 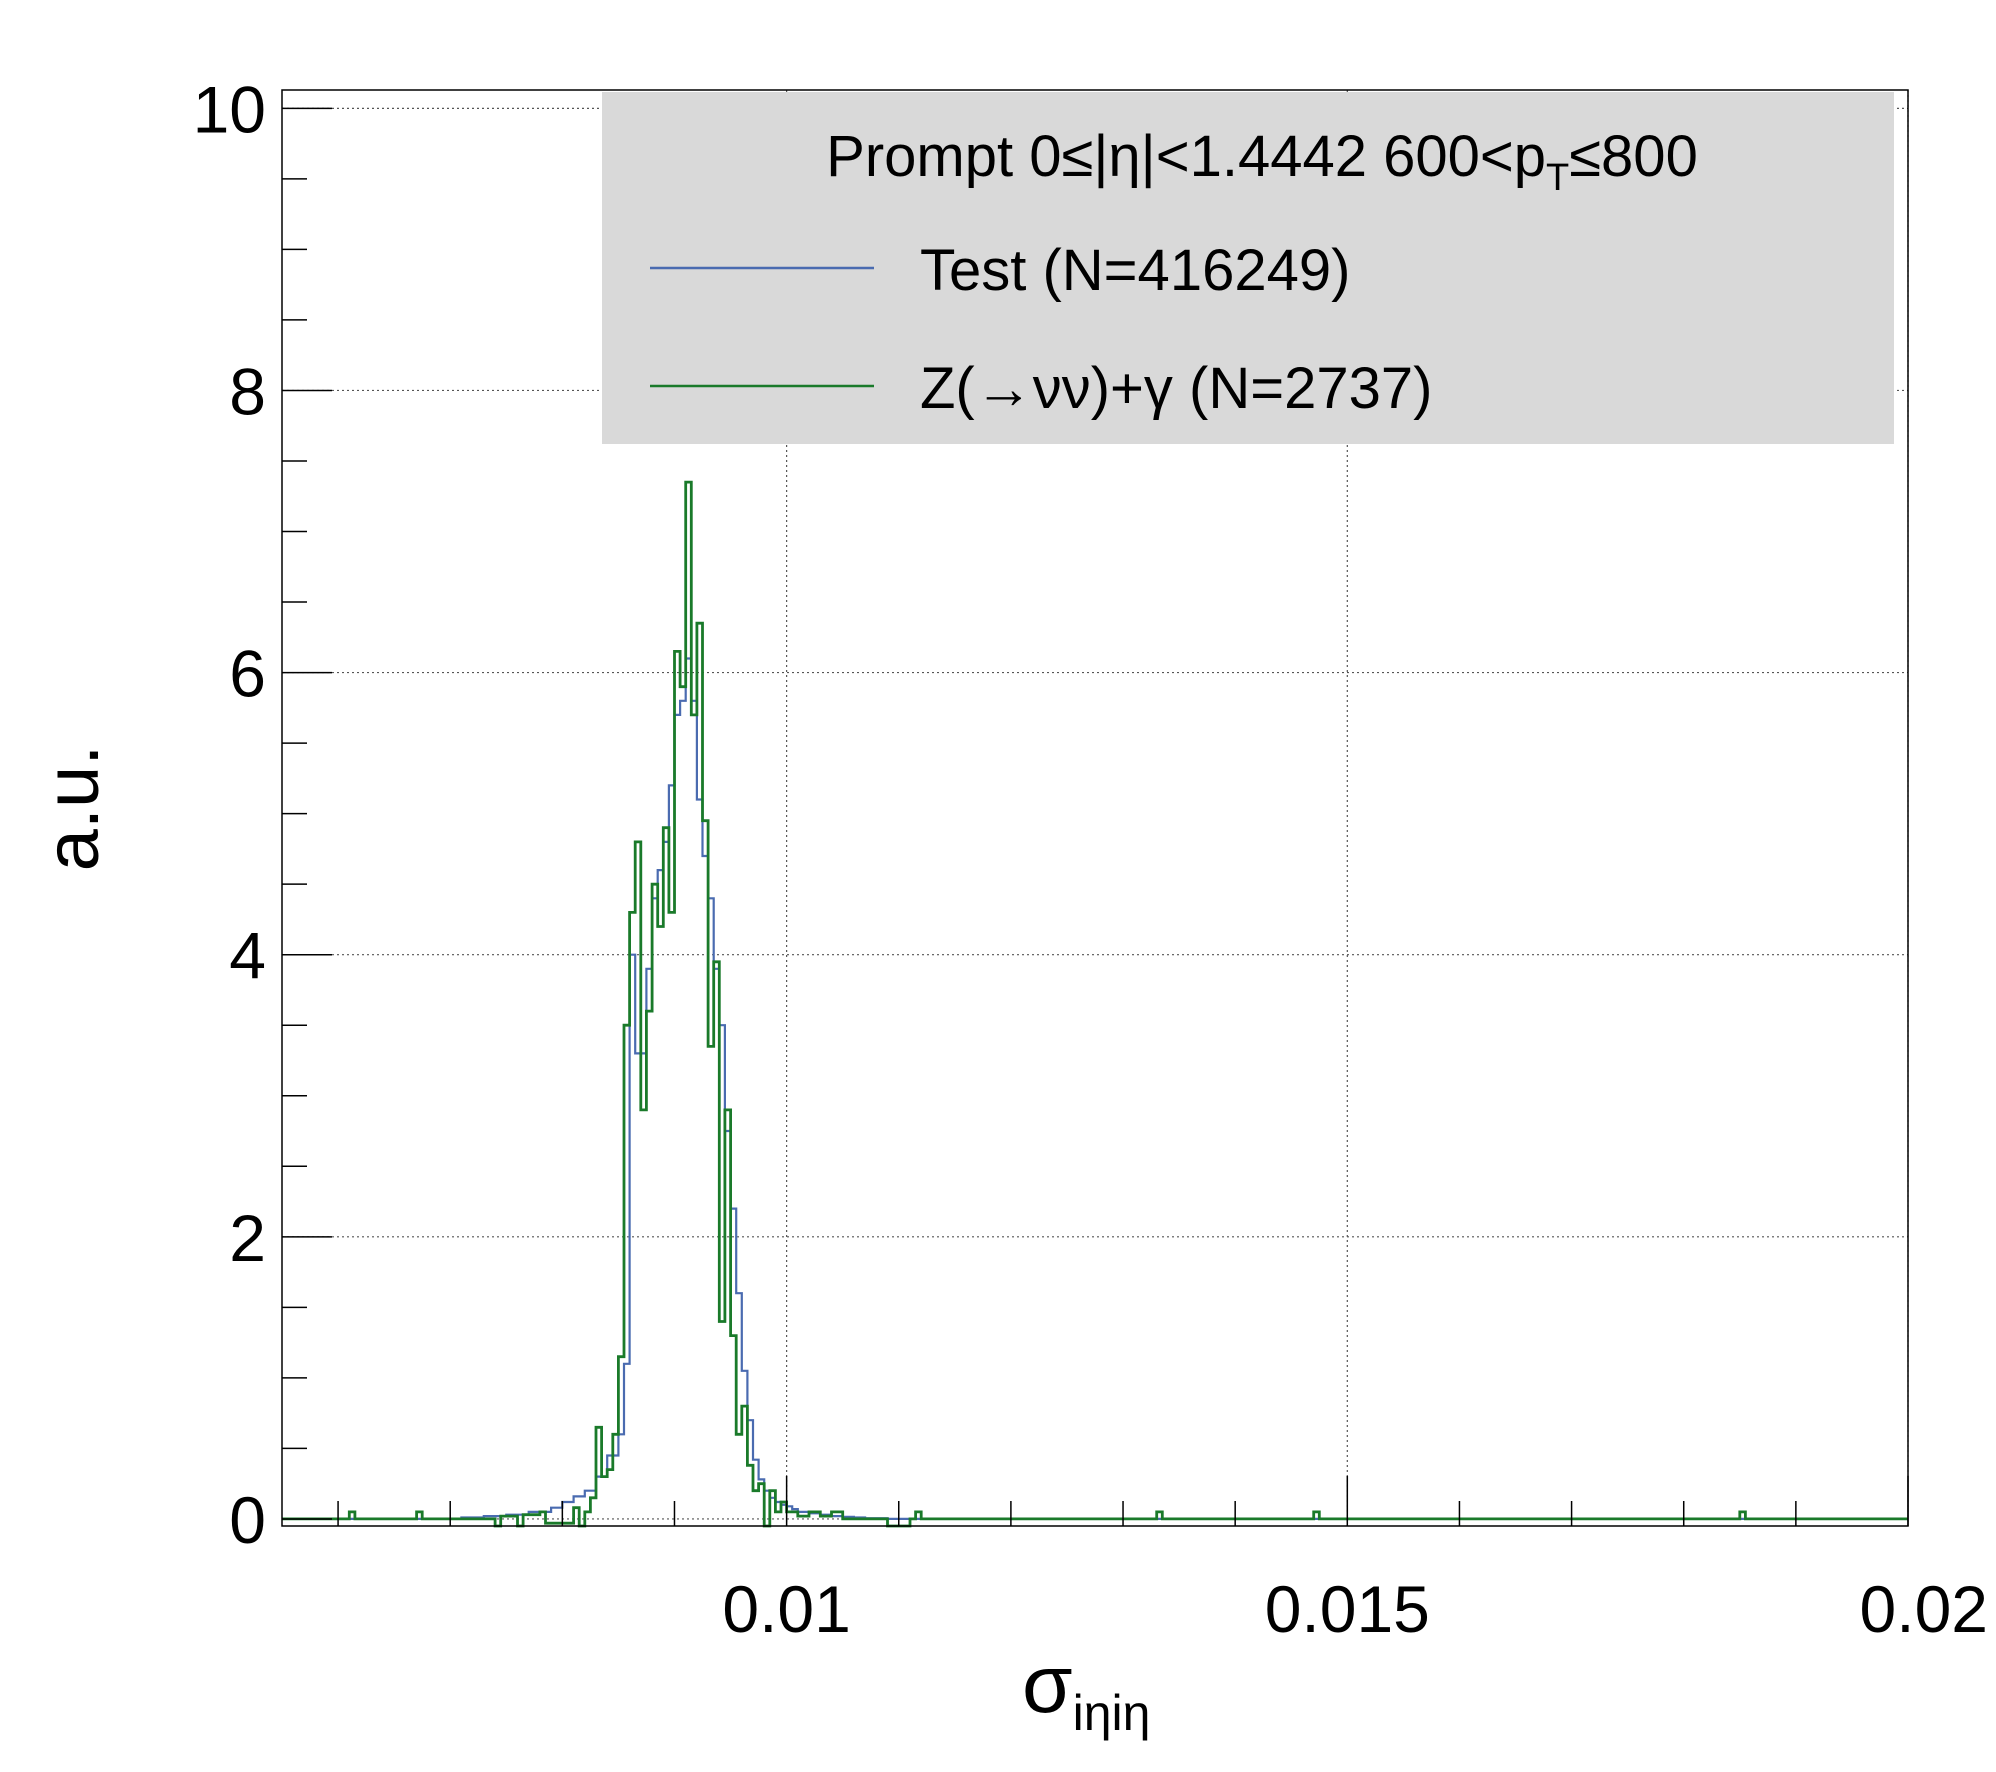 I want to click on x-axis-title: σiηiη, so click(x=1086, y=1690).